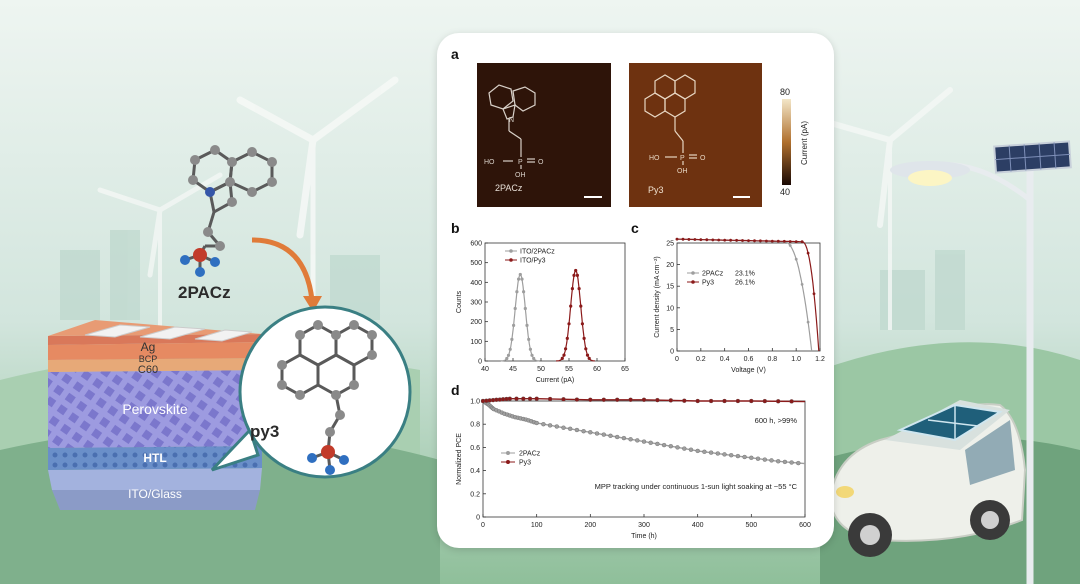  Describe the element at coordinates (796, 359) in the screenshot. I see `x-tick-label: 1.0` at that location.